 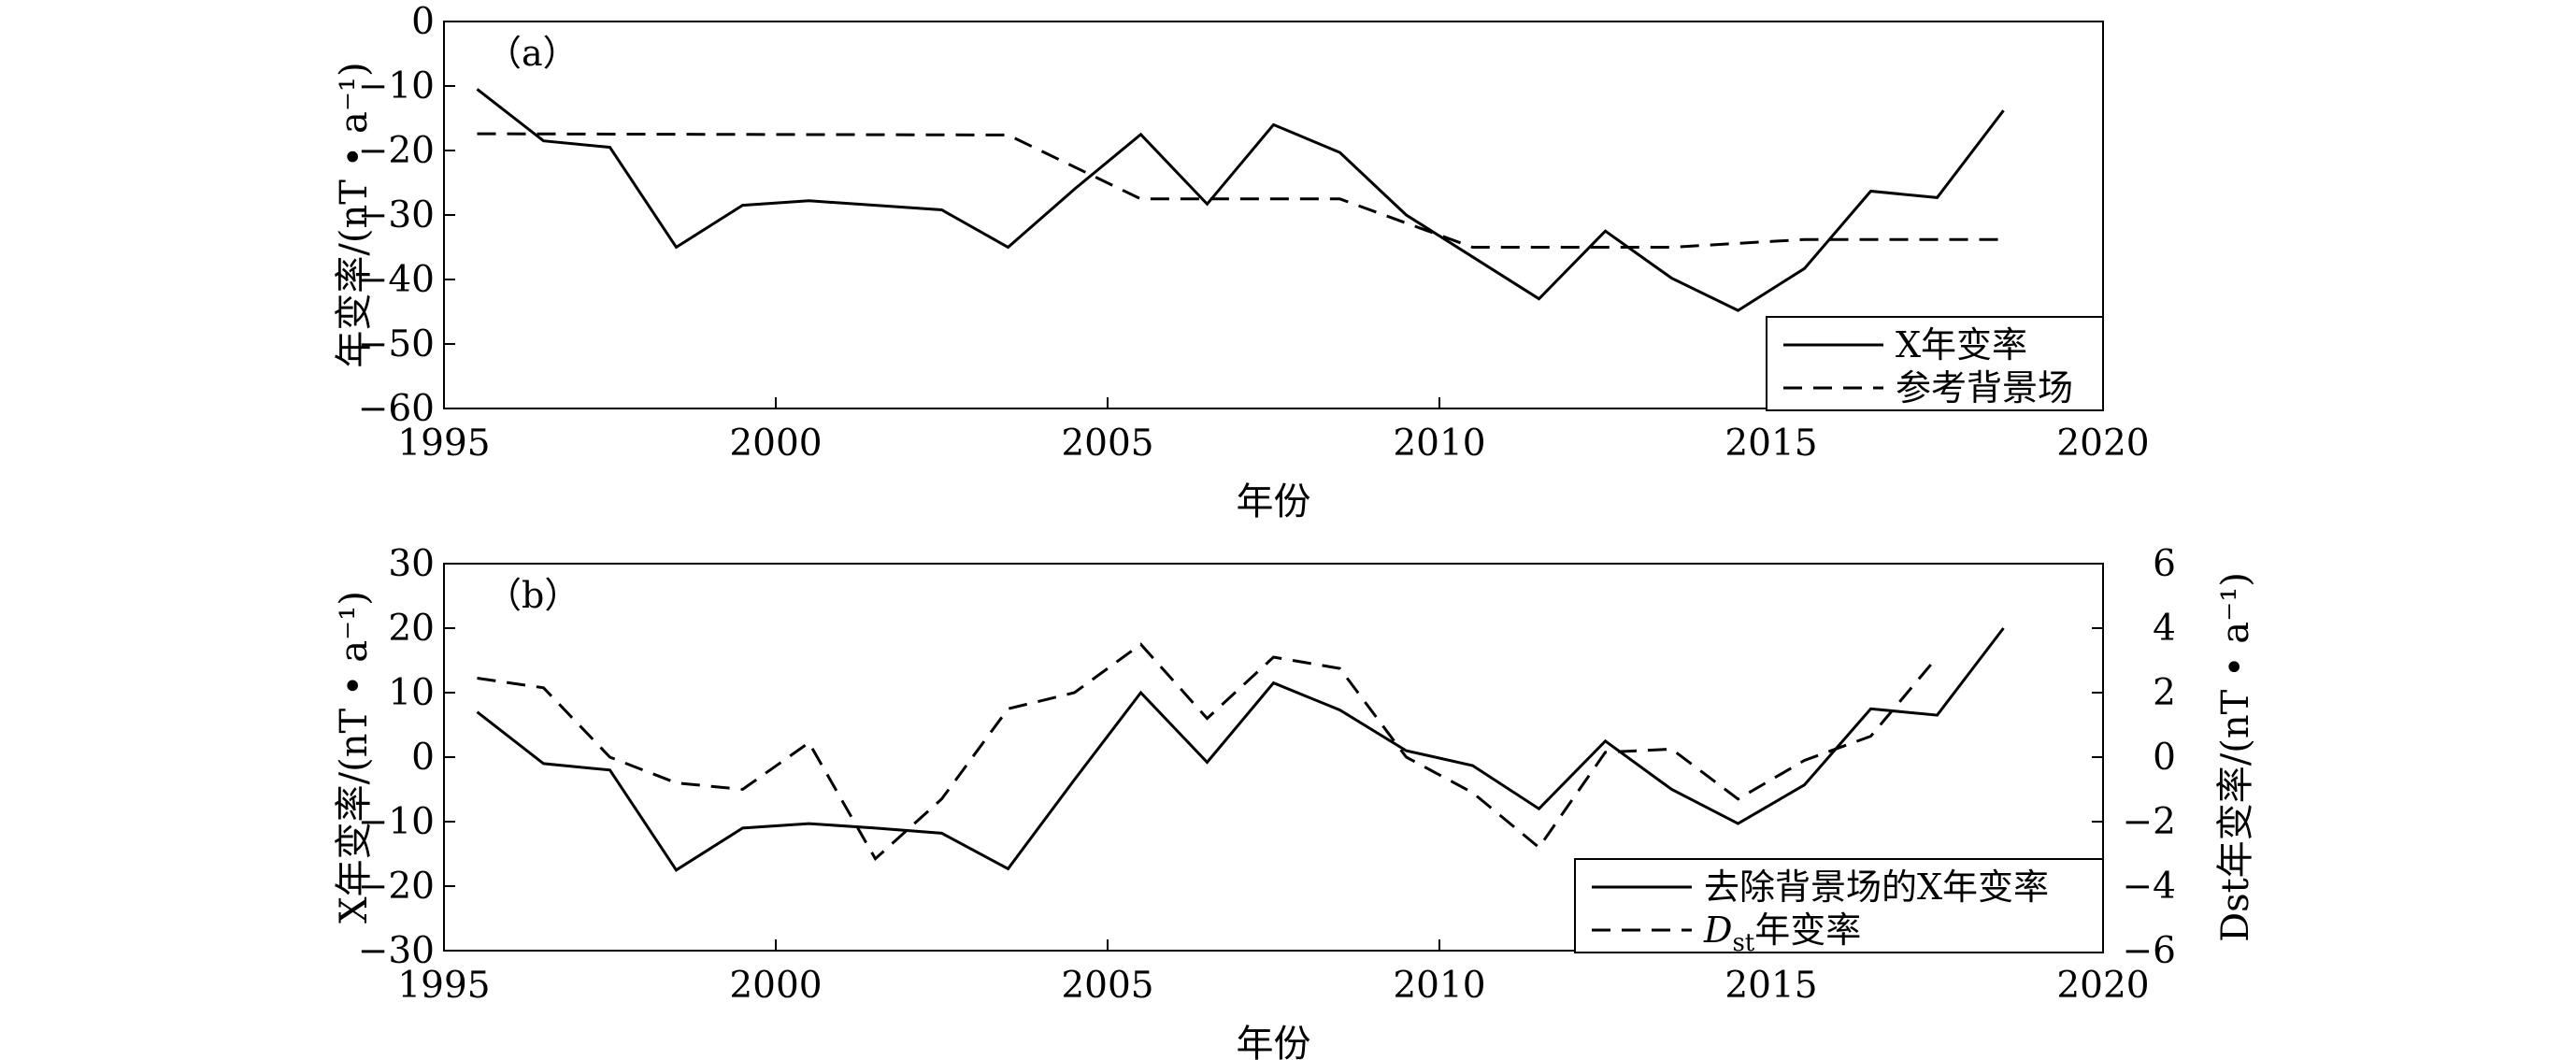 What do you see at coordinates (1717, 930) in the screenshot?
I see `legend-label-main: D` at bounding box center [1717, 930].